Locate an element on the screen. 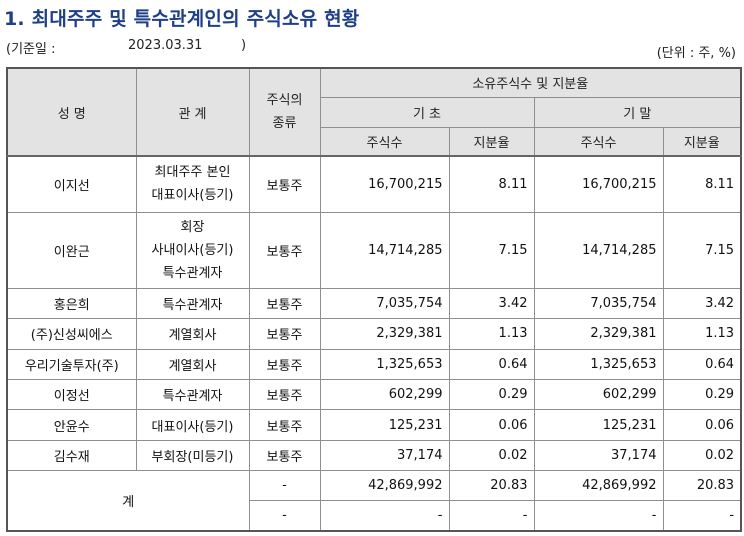  begin-shares: 14,714,285 is located at coordinates (384, 250).